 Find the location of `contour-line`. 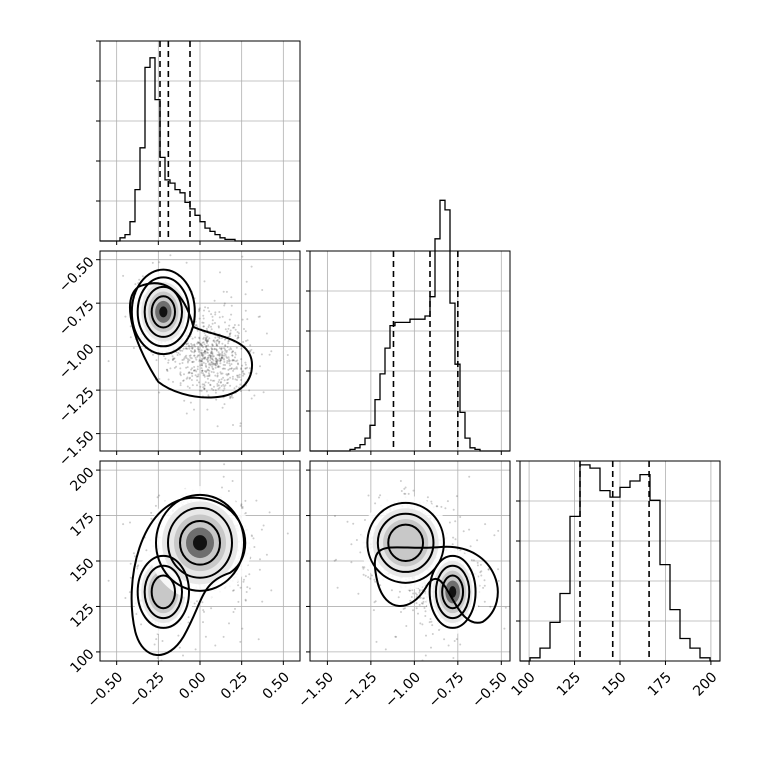

contour-line is located at coordinates (163, 312).